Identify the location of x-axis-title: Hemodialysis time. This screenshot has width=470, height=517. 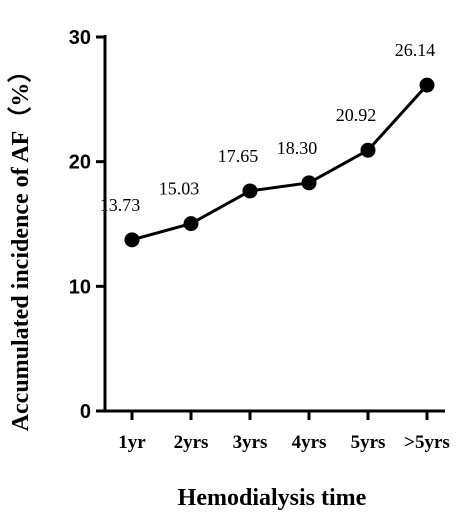
(272, 498).